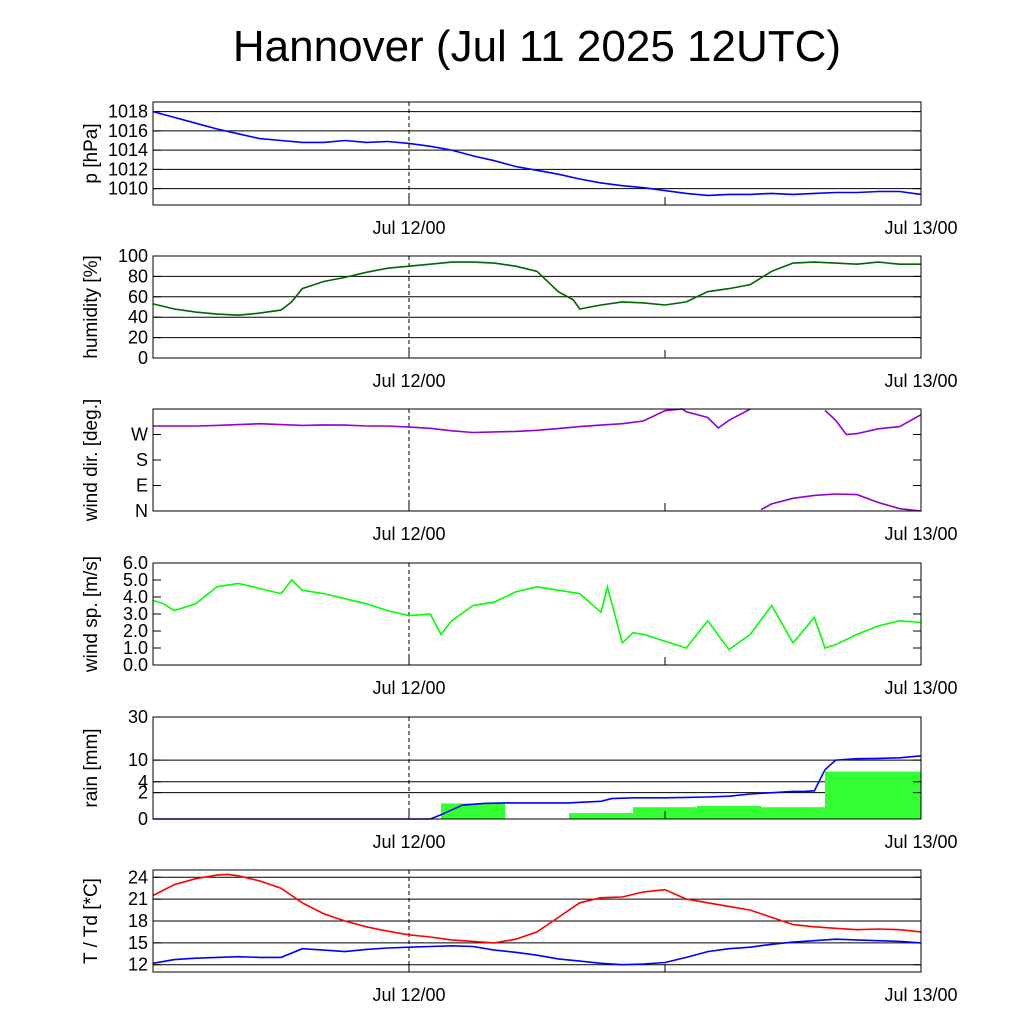 Image resolution: width=1024 pixels, height=1024 pixels. What do you see at coordinates (135, 648) in the screenshot?
I see `ytick-label-3-1: 1.0` at bounding box center [135, 648].